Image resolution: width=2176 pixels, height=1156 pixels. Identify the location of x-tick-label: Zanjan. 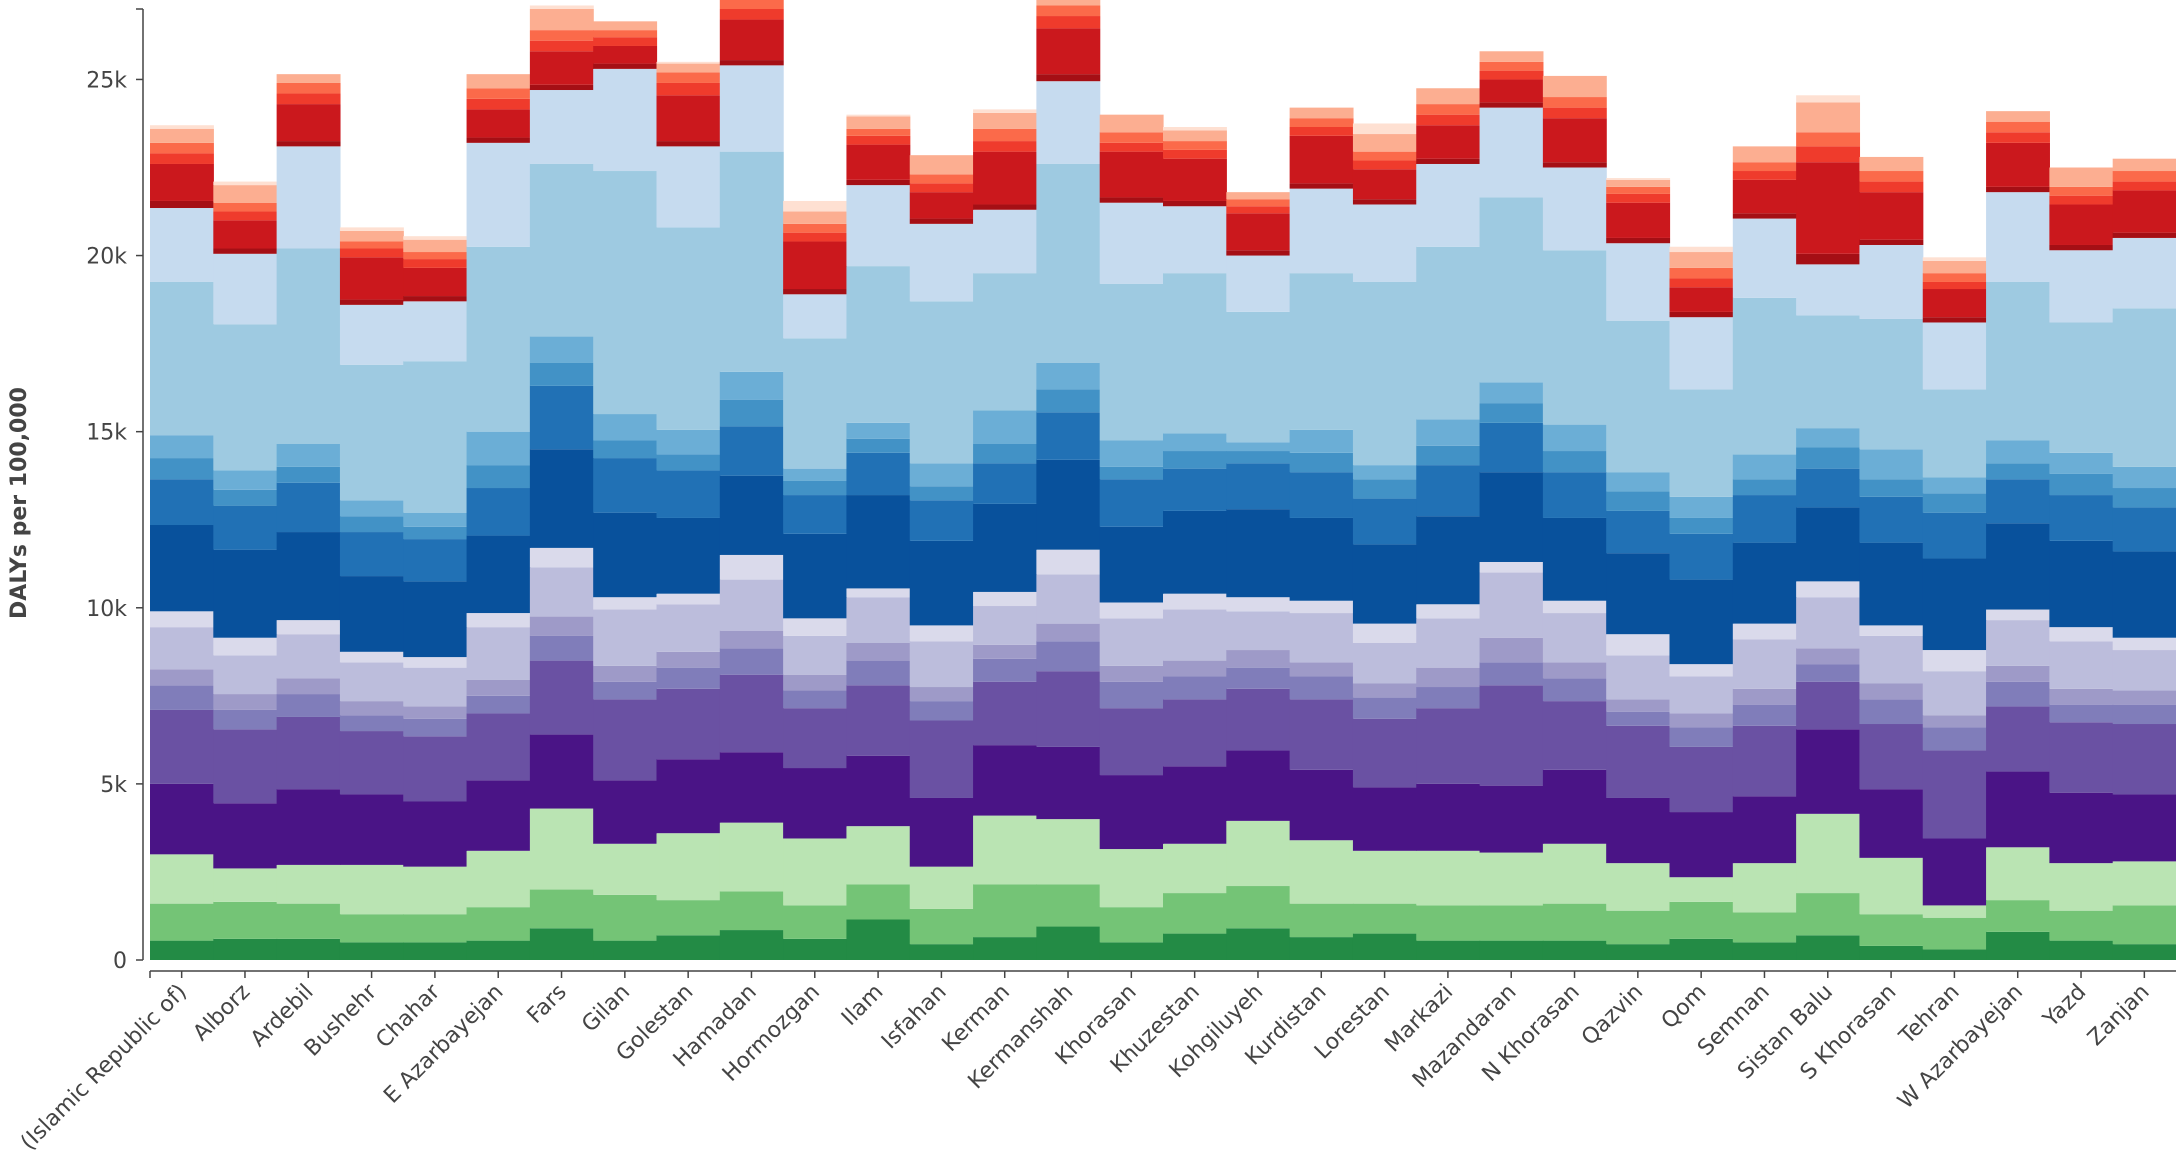
(2118, 1015).